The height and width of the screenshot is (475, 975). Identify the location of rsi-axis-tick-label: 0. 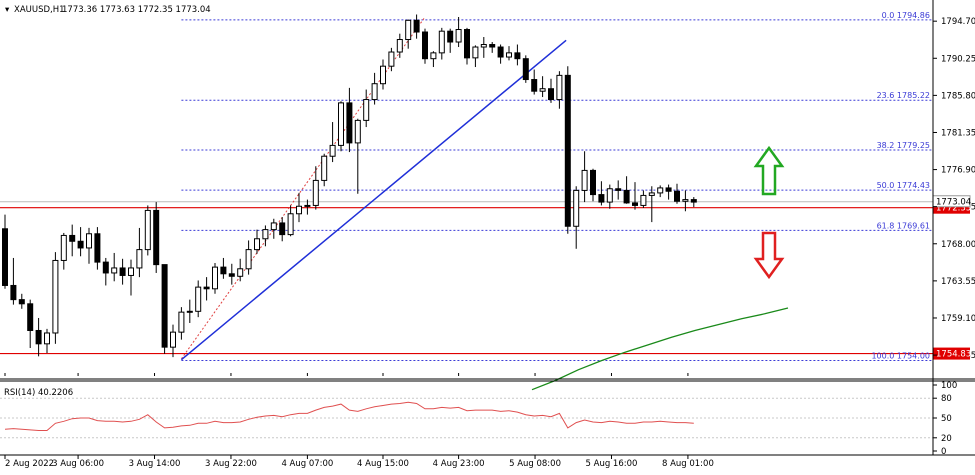
(943, 452).